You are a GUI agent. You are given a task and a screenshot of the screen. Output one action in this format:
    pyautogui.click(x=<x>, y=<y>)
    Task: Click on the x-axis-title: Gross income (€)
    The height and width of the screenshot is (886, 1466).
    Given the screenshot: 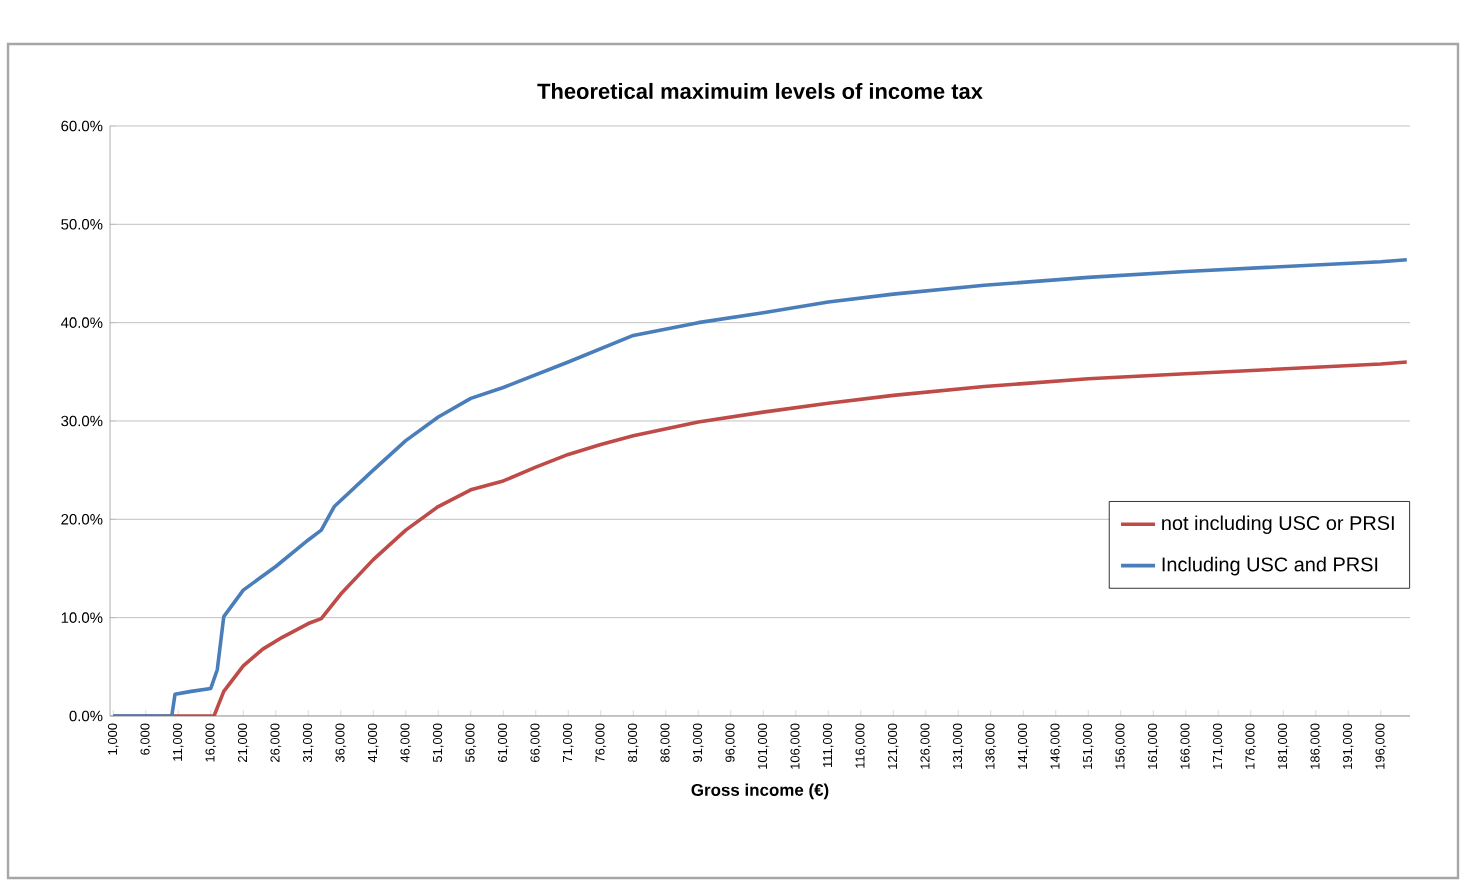 What is the action you would take?
    pyautogui.click(x=760, y=791)
    